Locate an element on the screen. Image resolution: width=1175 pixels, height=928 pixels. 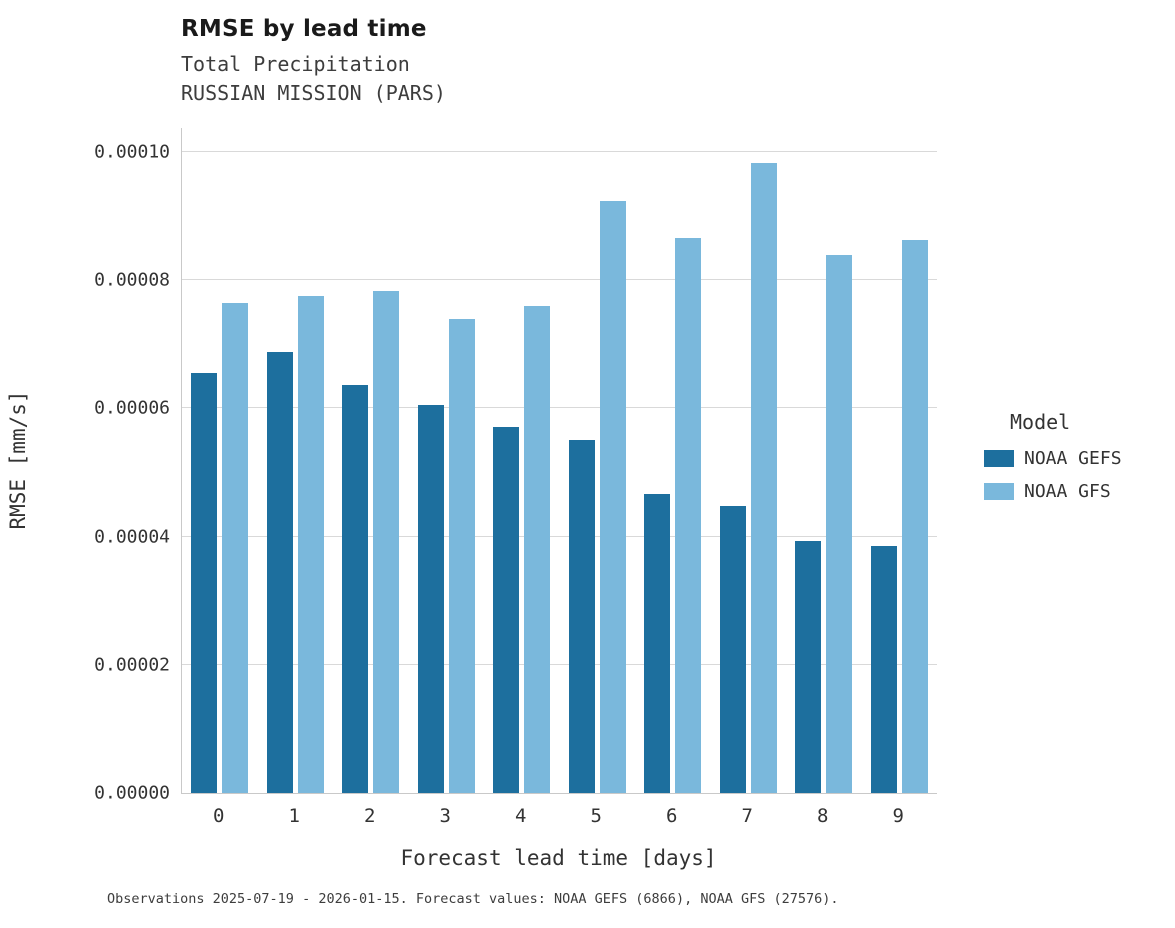
x-tick-label: 1 is located at coordinates (294, 816).